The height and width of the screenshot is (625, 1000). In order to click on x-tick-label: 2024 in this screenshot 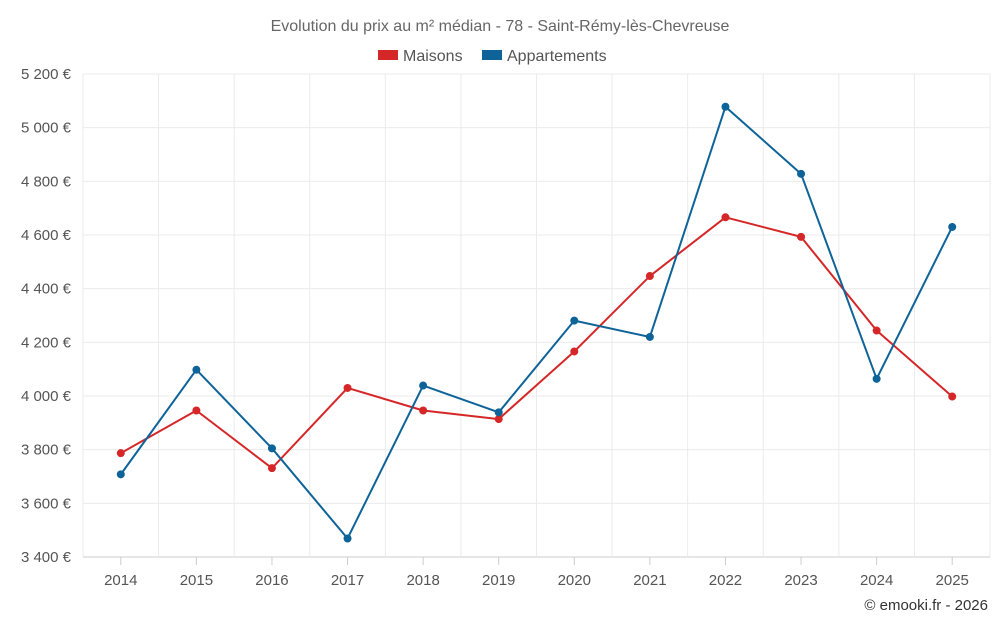, I will do `click(876, 580)`.